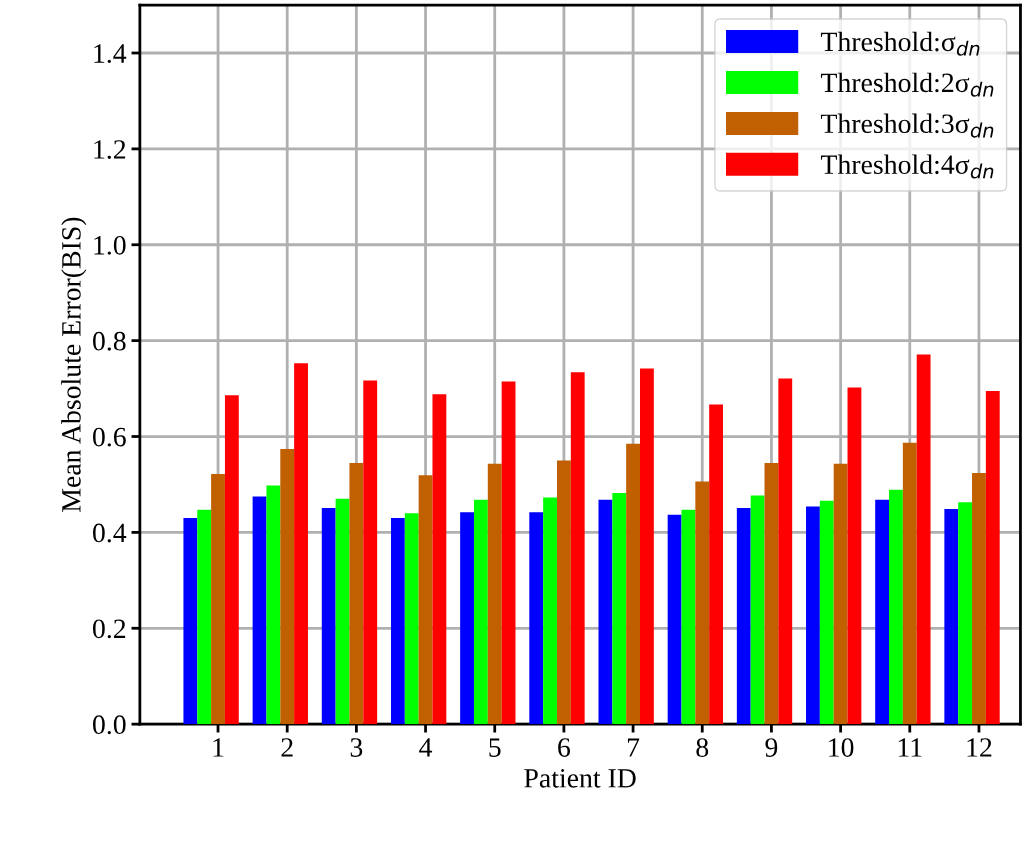 This screenshot has width=1036, height=844. Describe the element at coordinates (109, 725) in the screenshot. I see `y-tick-label: 0.0` at that location.